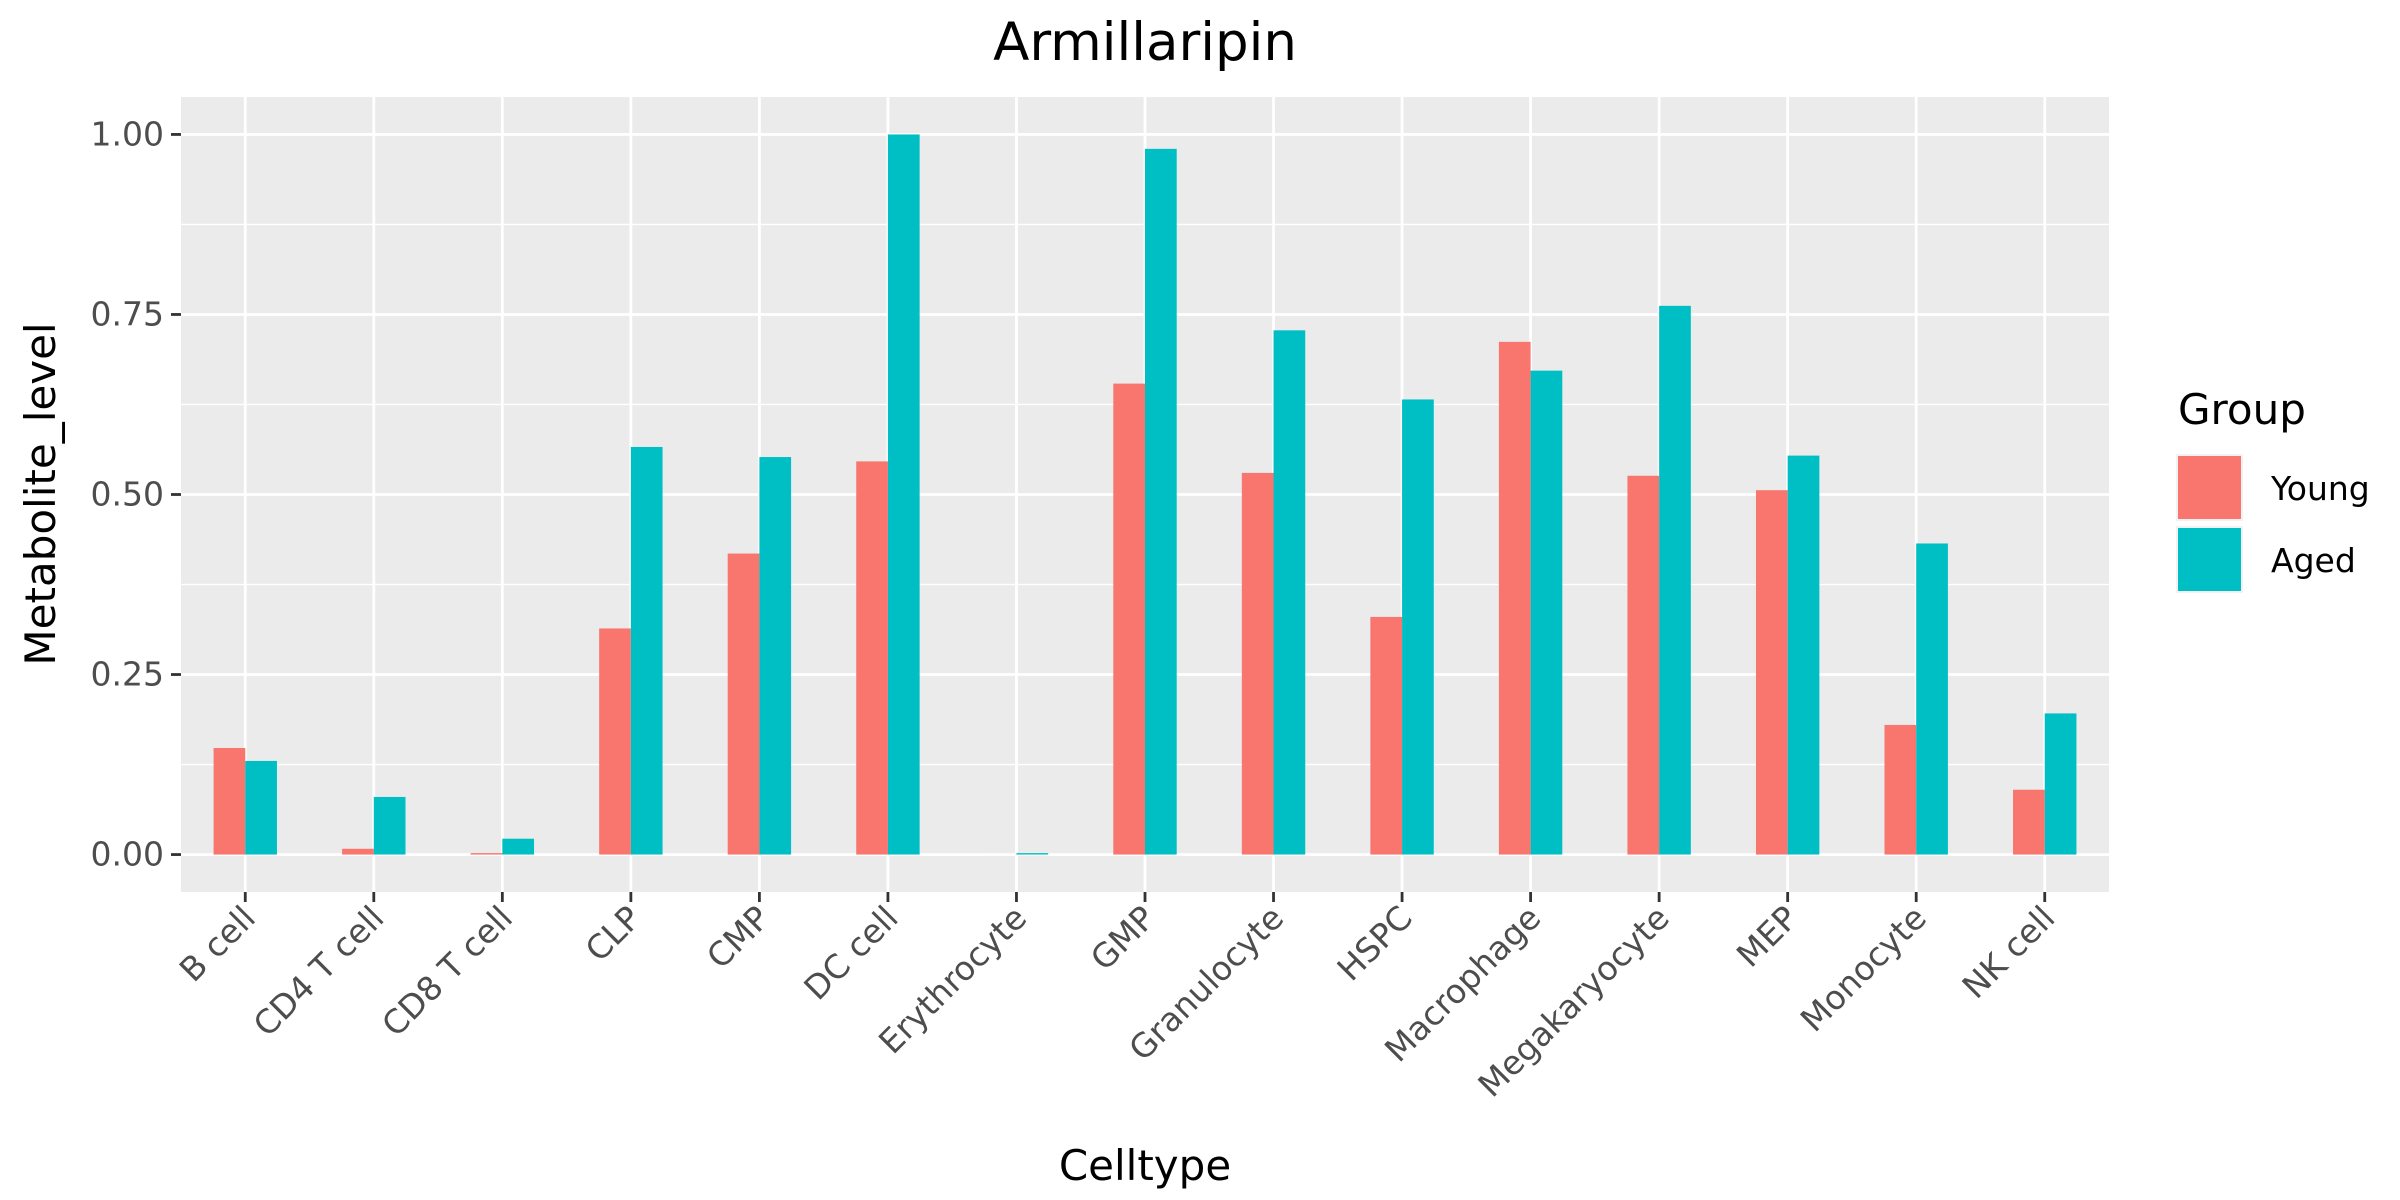 The height and width of the screenshot is (1200, 2400). Describe the element at coordinates (1374, 943) in the screenshot. I see `x-tick-label: HSPC` at that location.